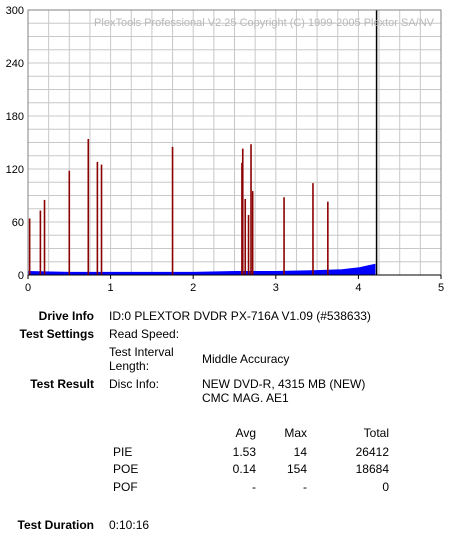  Describe the element at coordinates (62, 384) in the screenshot. I see `test-result-label: Test Result` at that location.